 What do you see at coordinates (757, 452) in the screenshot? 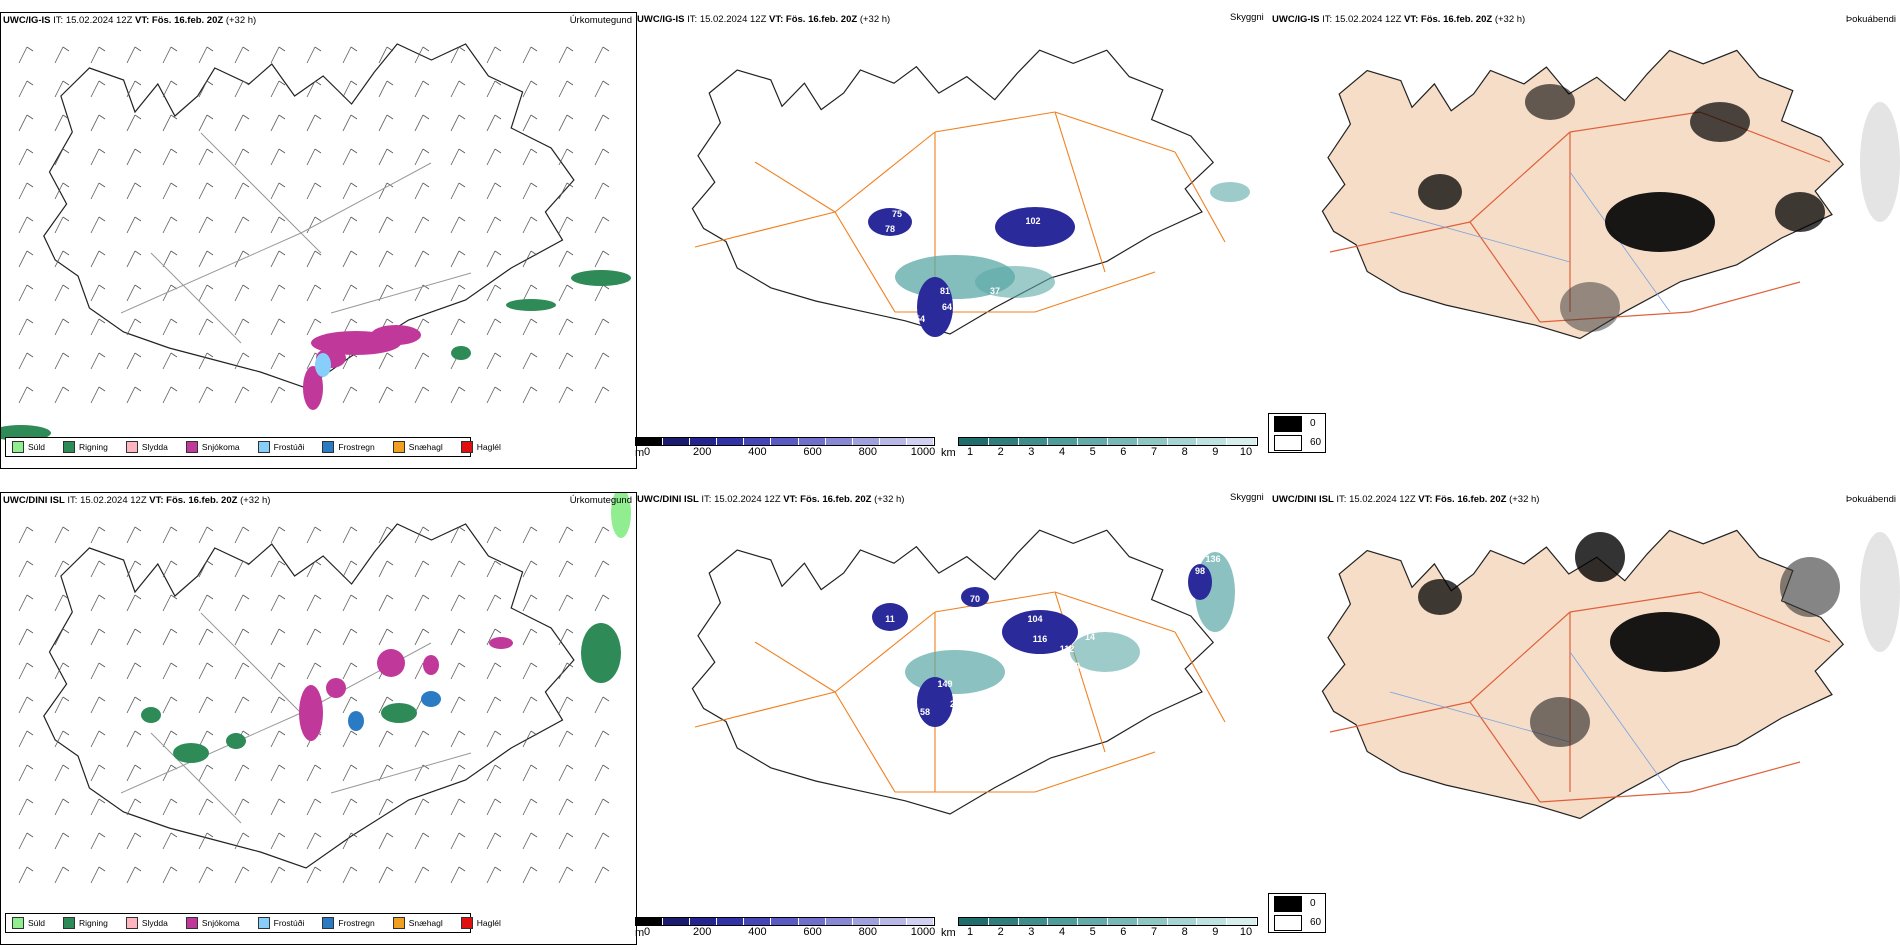
I see `scale-label: 400` at bounding box center [757, 452].